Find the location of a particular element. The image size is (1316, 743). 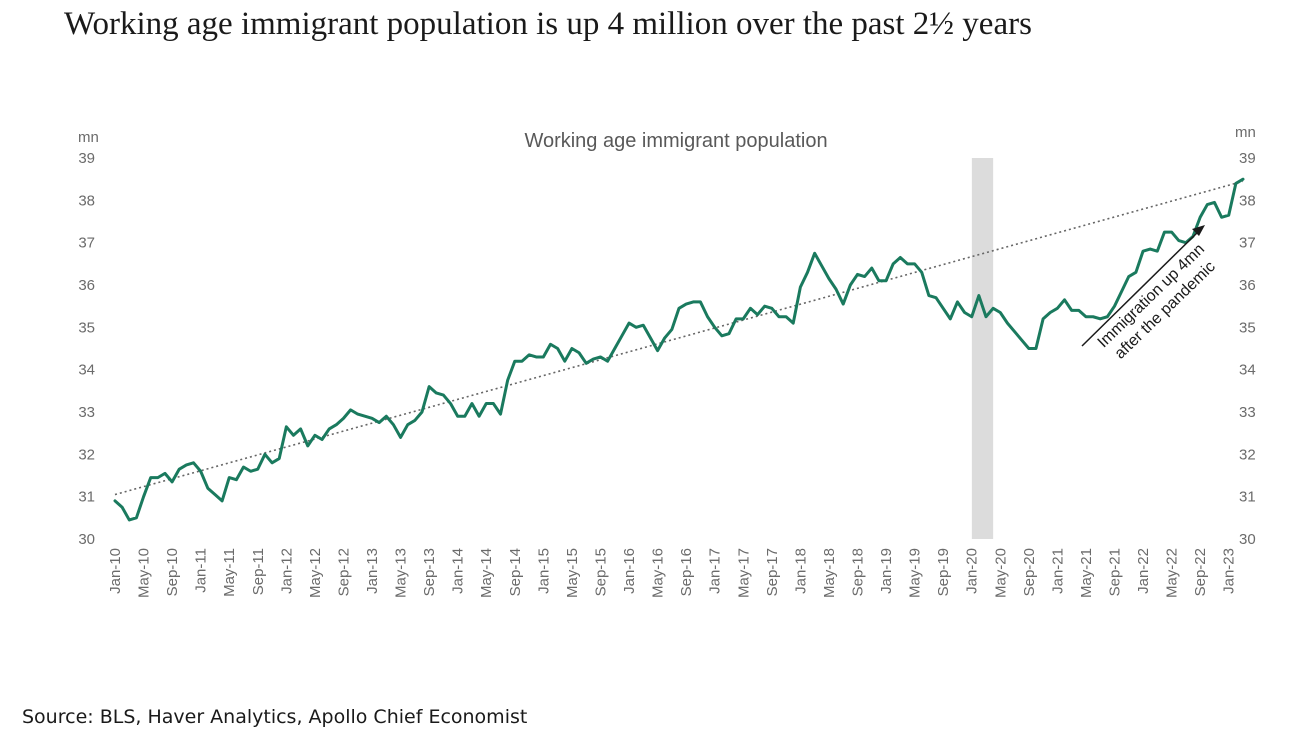

y-tick-label-right: 34 is located at coordinates (1247, 370).